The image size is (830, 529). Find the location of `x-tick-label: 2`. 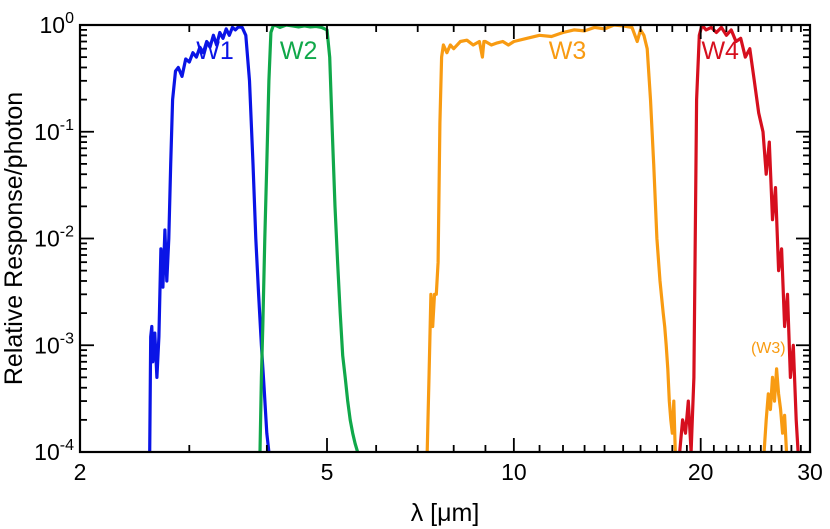

x-tick-label: 2 is located at coordinates (80, 472).